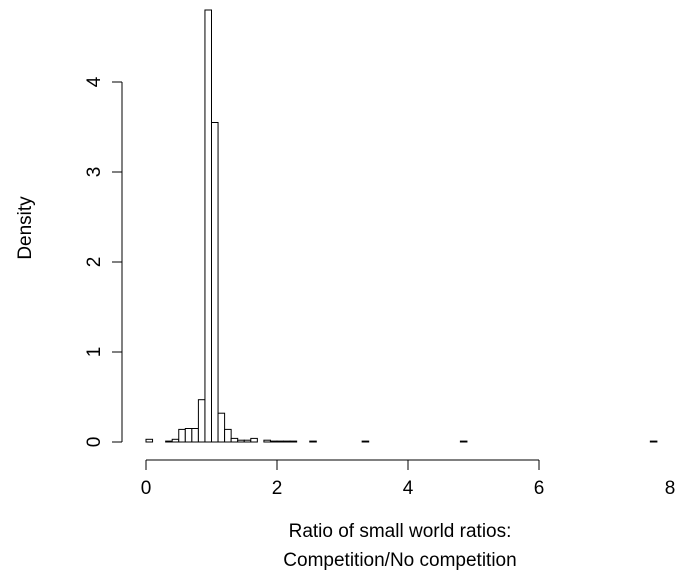 The image size is (675, 577). What do you see at coordinates (94, 262) in the screenshot?
I see `y-tick-label: 2` at bounding box center [94, 262].